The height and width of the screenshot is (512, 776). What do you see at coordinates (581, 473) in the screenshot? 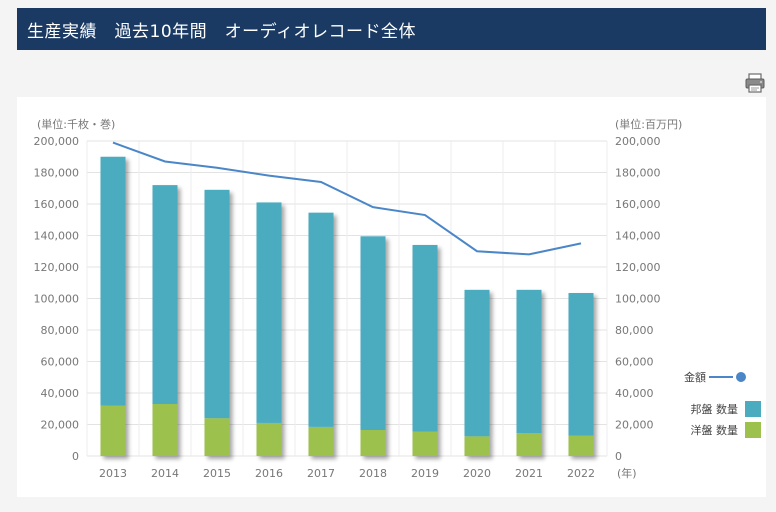
I see `x-tick-label: 2022` at bounding box center [581, 473].